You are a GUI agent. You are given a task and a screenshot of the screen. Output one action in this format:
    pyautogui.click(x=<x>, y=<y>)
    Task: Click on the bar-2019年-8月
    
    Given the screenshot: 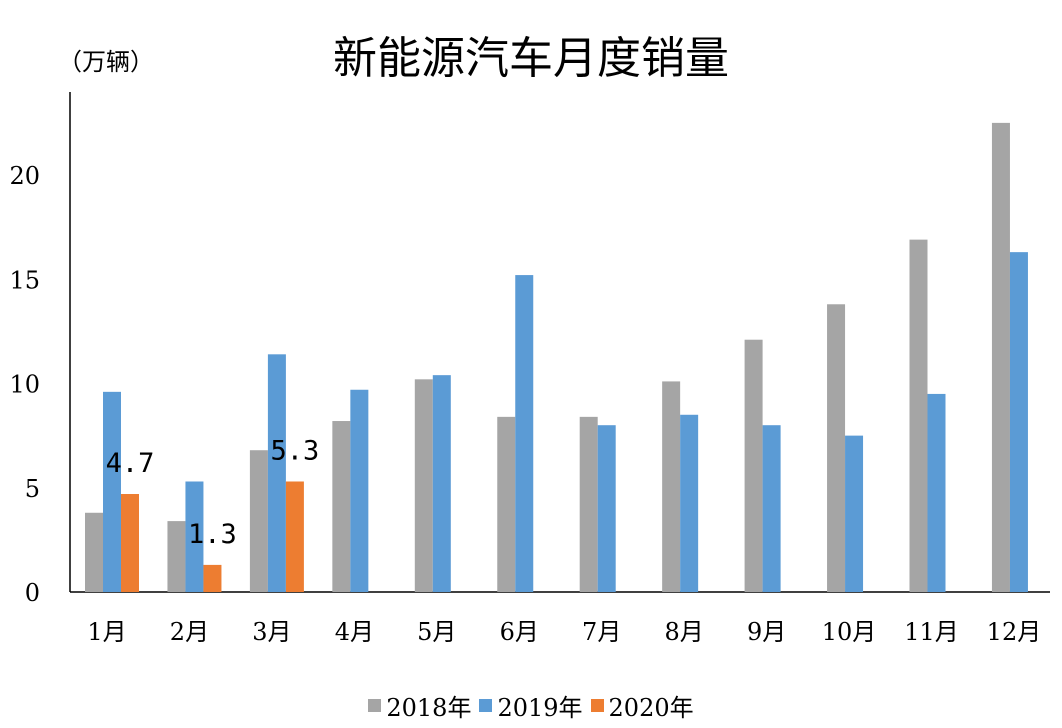 What is the action you would take?
    pyautogui.click(x=689, y=503)
    